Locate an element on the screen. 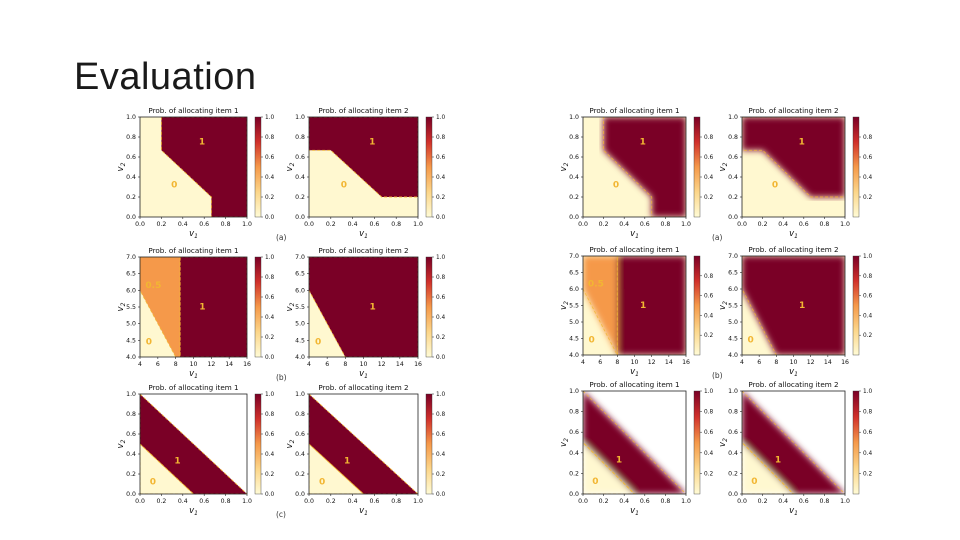 Image resolution: width=960 pixels, height=540 pixels. region-label: 0.5 is located at coordinates (153, 286).